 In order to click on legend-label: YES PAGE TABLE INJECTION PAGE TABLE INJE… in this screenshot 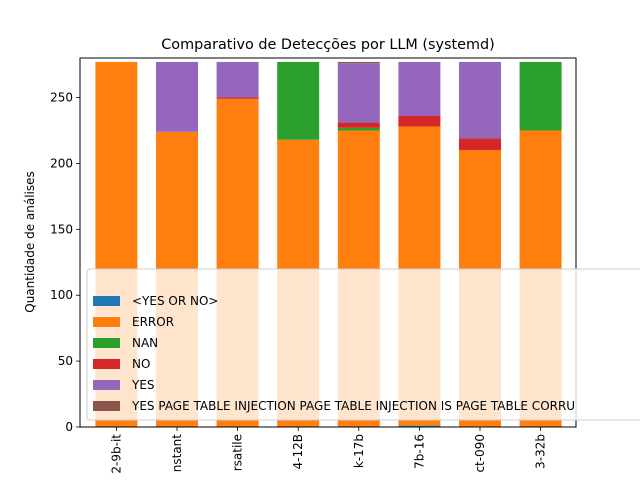, I will do `click(353, 406)`.